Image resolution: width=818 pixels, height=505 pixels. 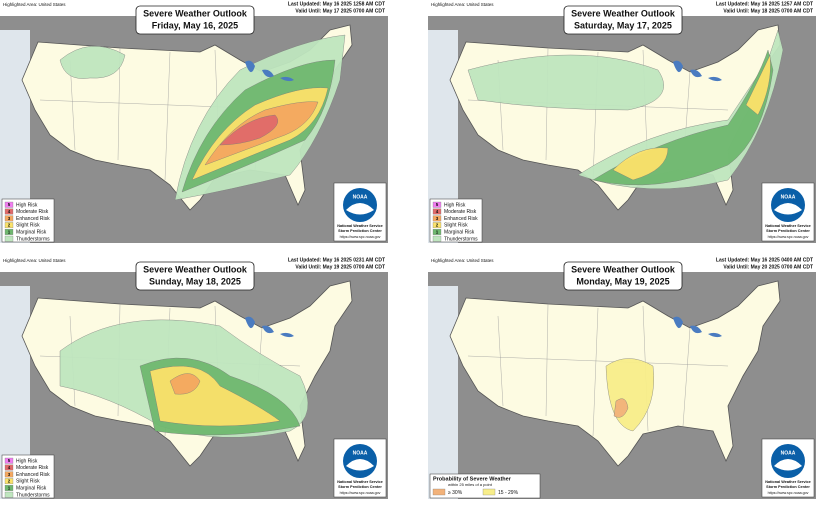 What do you see at coordinates (508, 493) in the screenshot?
I see `legend-label: 15 - 29%` at bounding box center [508, 493].